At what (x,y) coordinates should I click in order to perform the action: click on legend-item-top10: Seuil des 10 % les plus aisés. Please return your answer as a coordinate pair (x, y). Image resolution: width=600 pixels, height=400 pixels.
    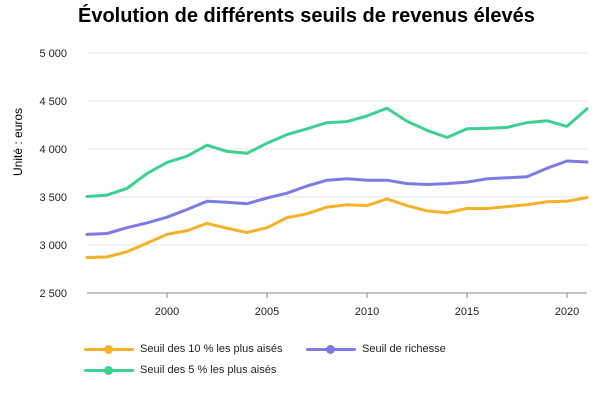
    Looking at the image, I should click on (183, 349).